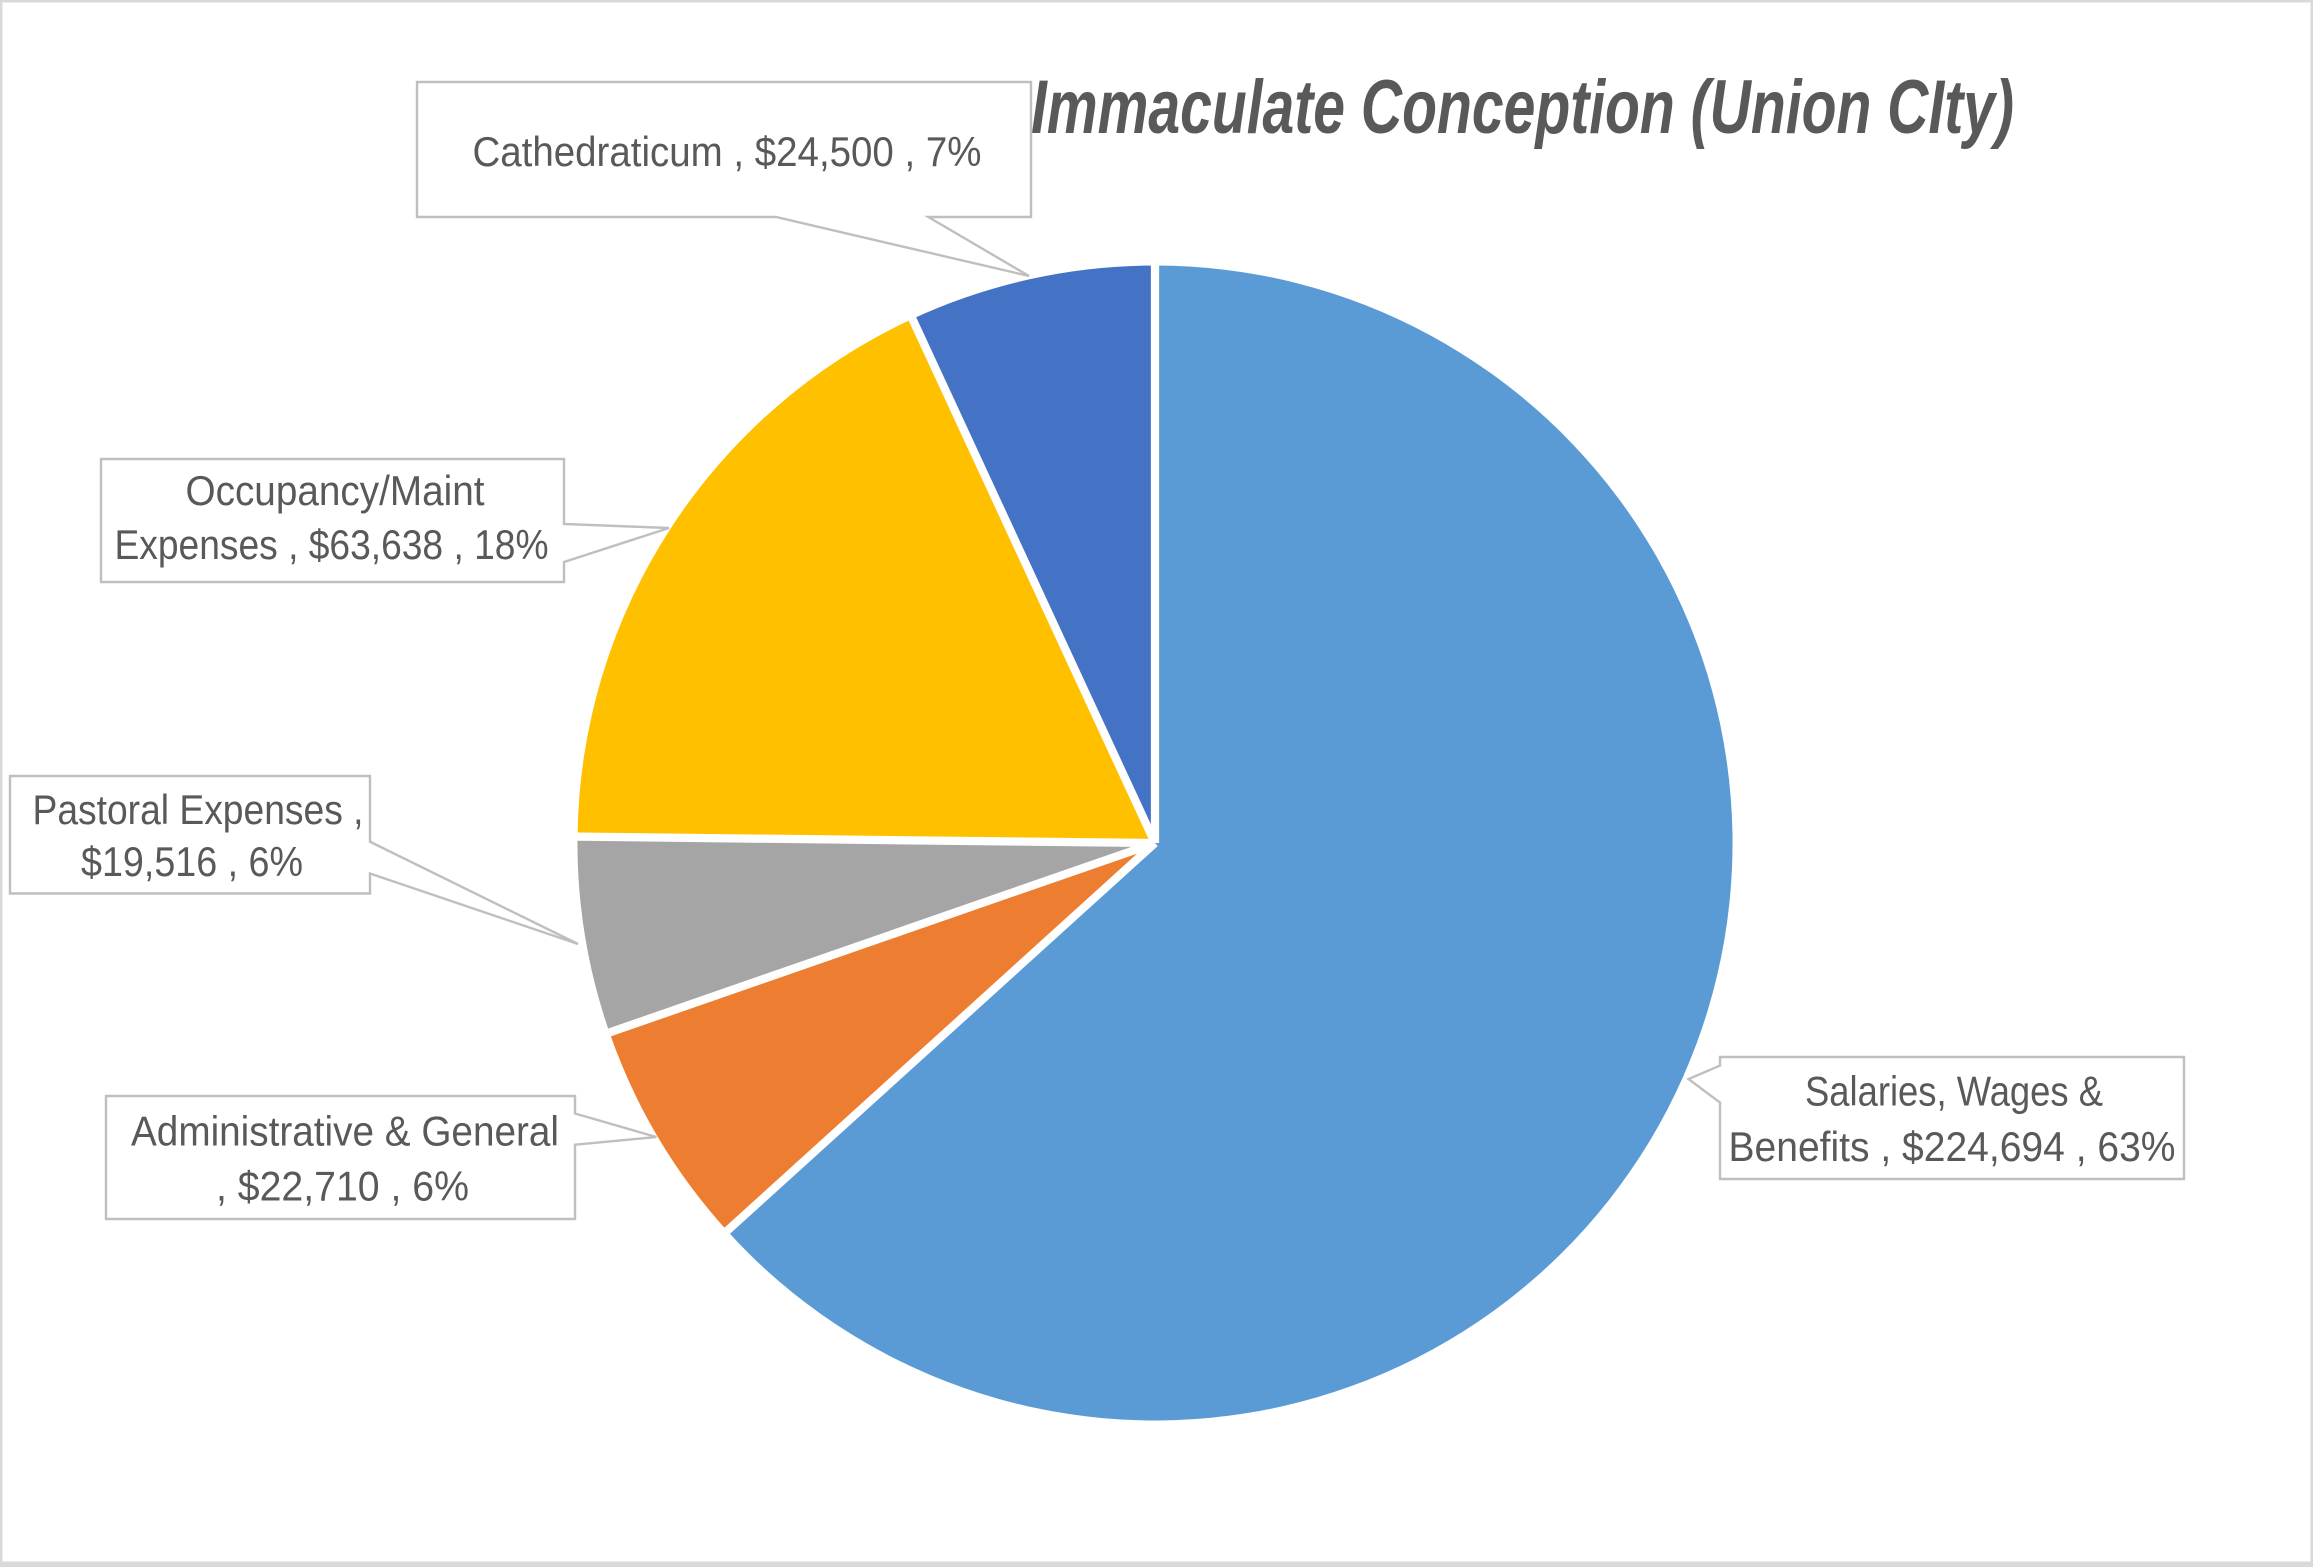 The width and height of the screenshot is (2313, 1567). I want to click on svg-text: Expenses , $63,638 , 18%, so click(332, 544).